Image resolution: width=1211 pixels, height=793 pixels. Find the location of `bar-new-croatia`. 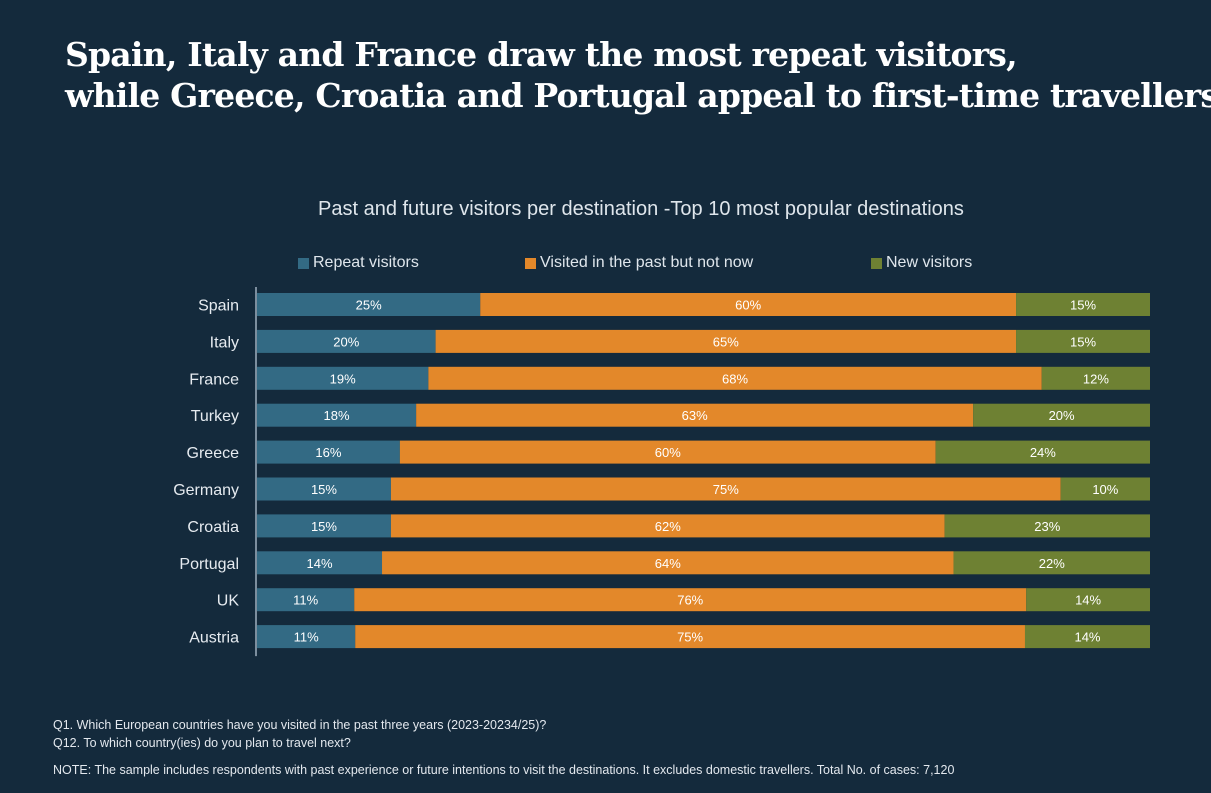

bar-new-croatia is located at coordinates (1047, 526).